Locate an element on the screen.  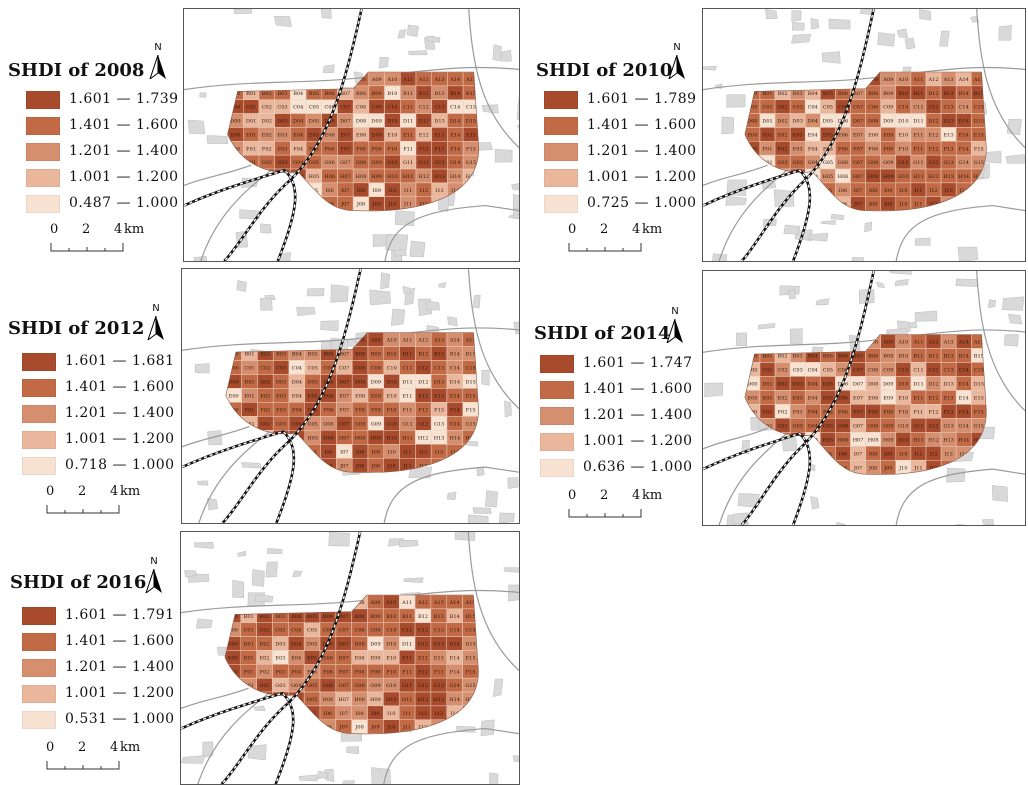
svg-text: E11 is located at coordinates (918, 135).